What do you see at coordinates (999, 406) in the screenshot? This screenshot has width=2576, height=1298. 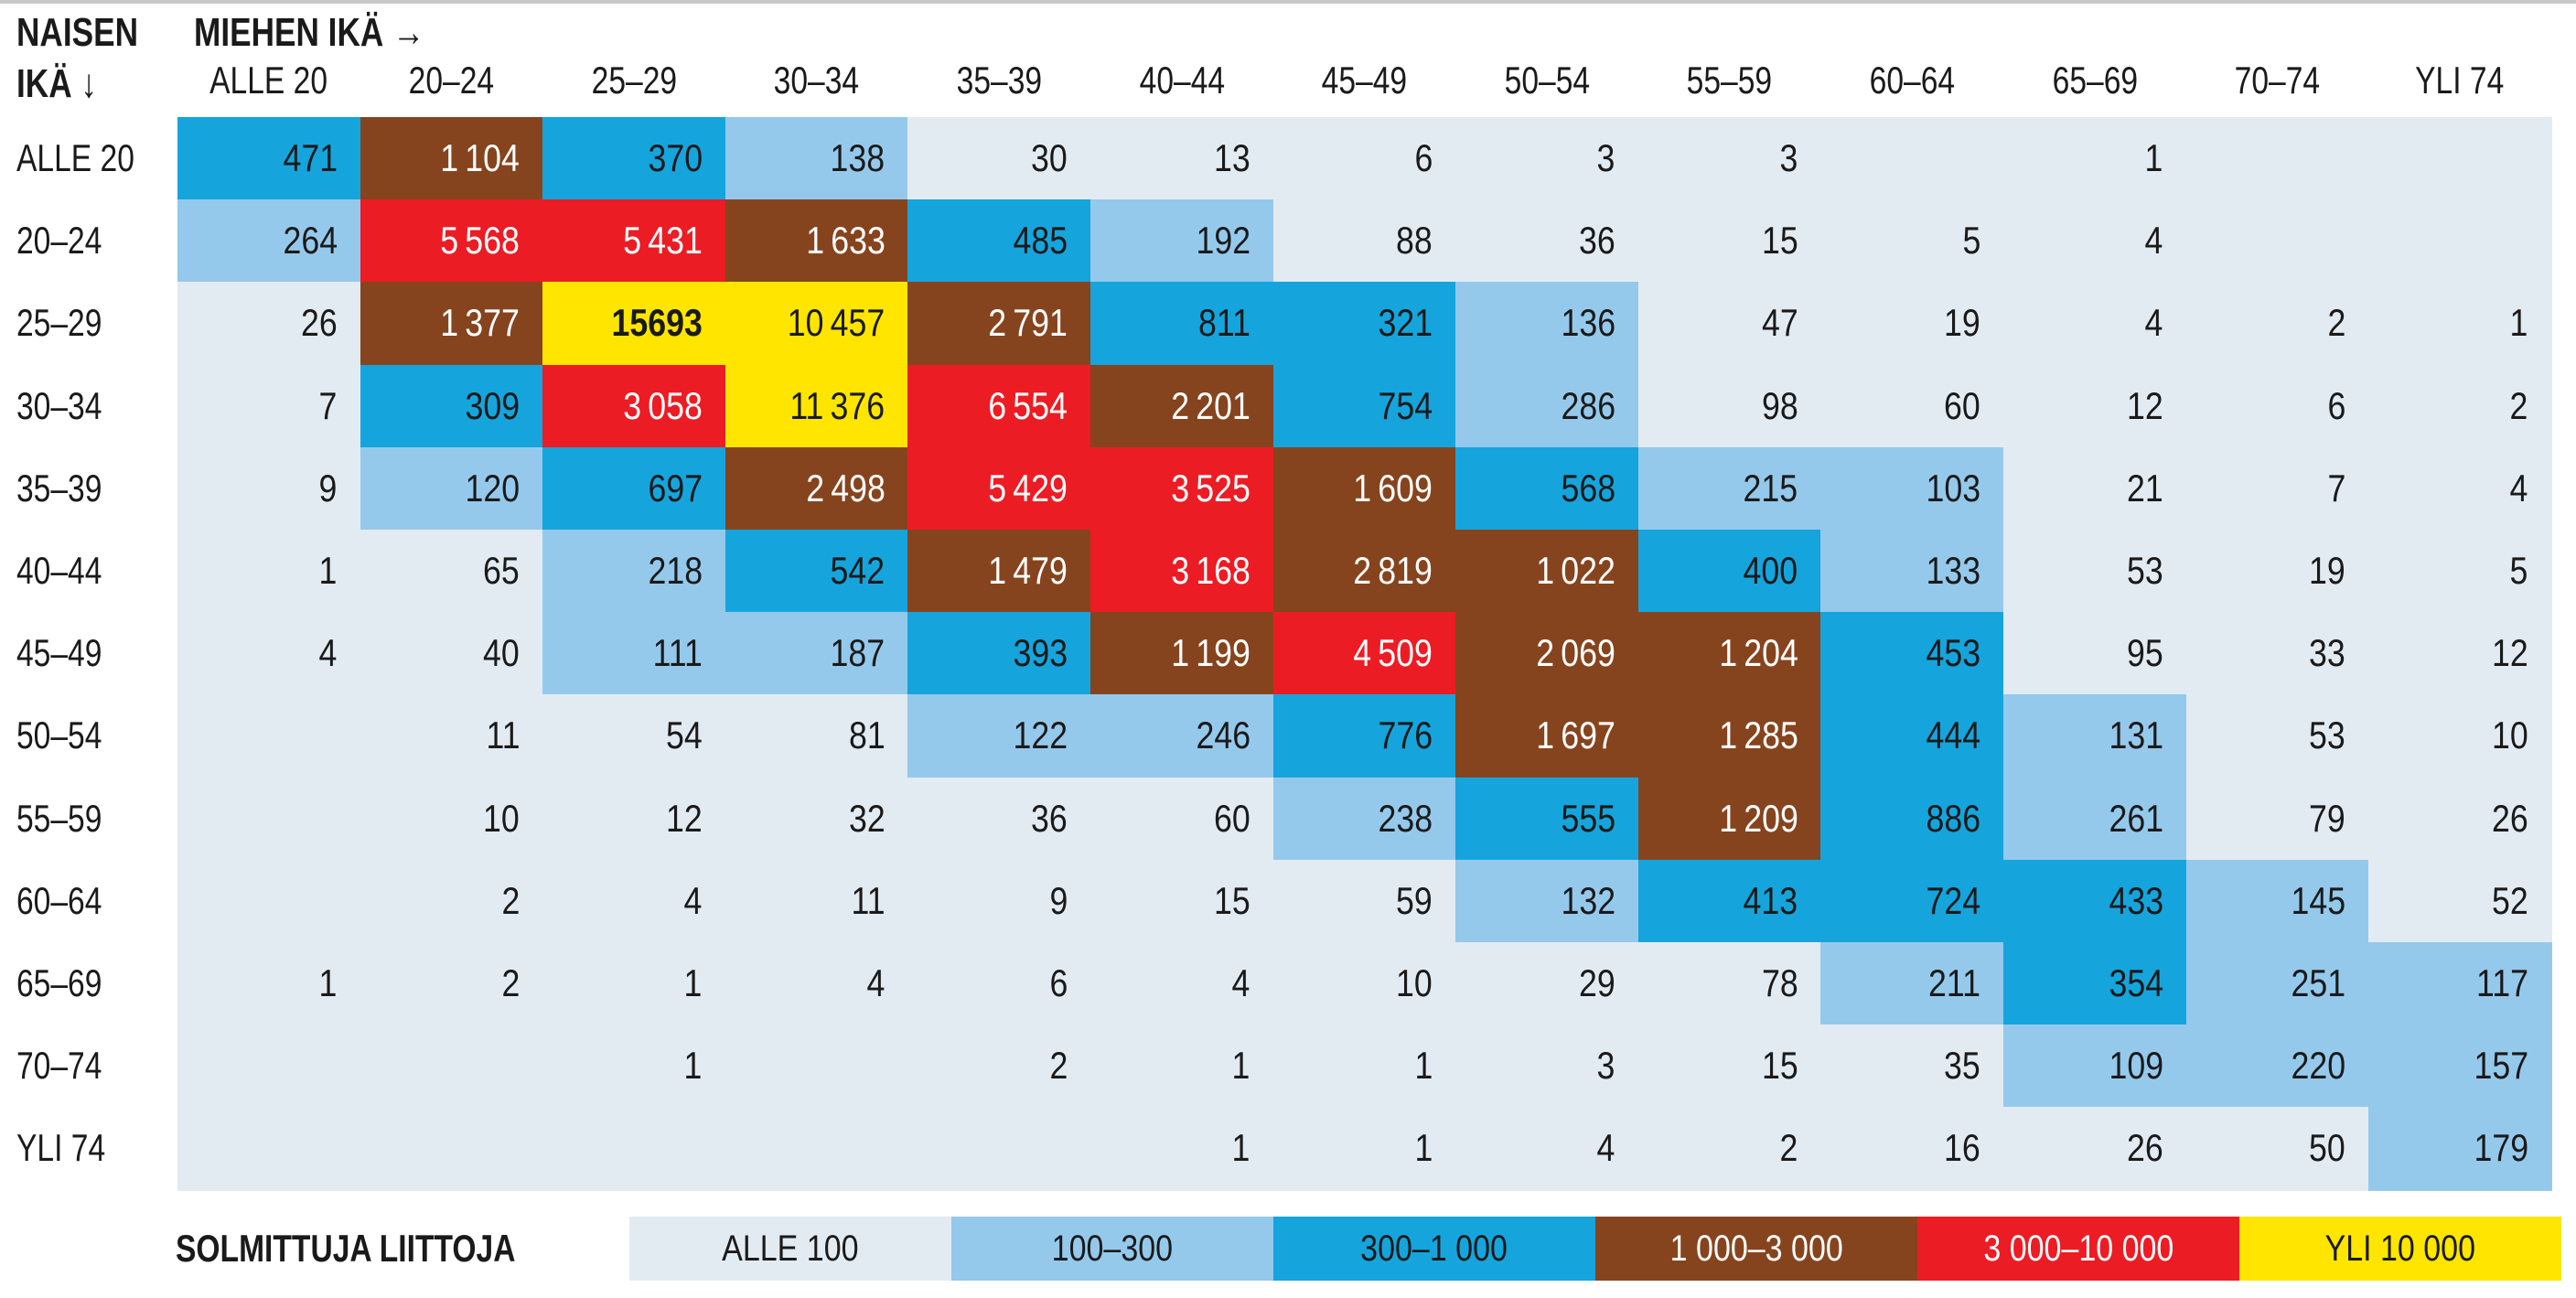 I see `heatmap-cell: 6 554` at bounding box center [999, 406].